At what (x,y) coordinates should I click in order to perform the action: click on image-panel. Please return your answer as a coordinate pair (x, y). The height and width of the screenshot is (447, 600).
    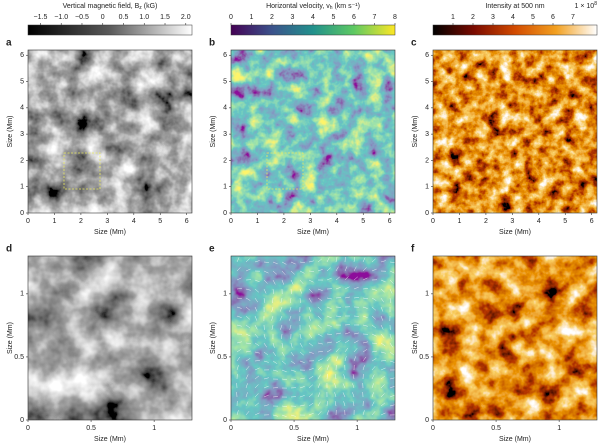
    Looking at the image, I should click on (110, 338).